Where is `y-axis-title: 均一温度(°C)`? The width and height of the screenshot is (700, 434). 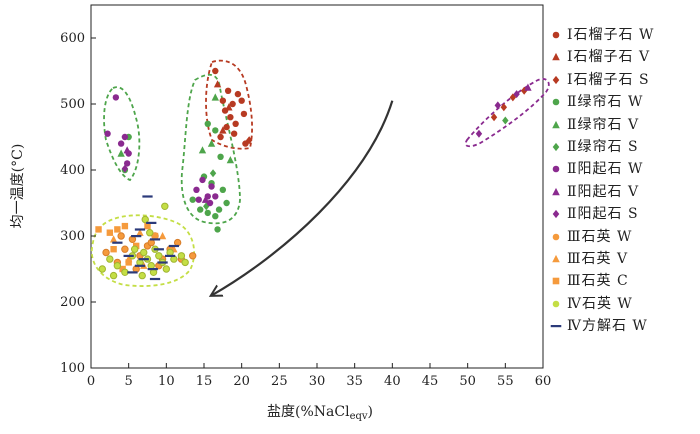
y-axis-title: 均一温度(°C) is located at coordinates (18, 186).